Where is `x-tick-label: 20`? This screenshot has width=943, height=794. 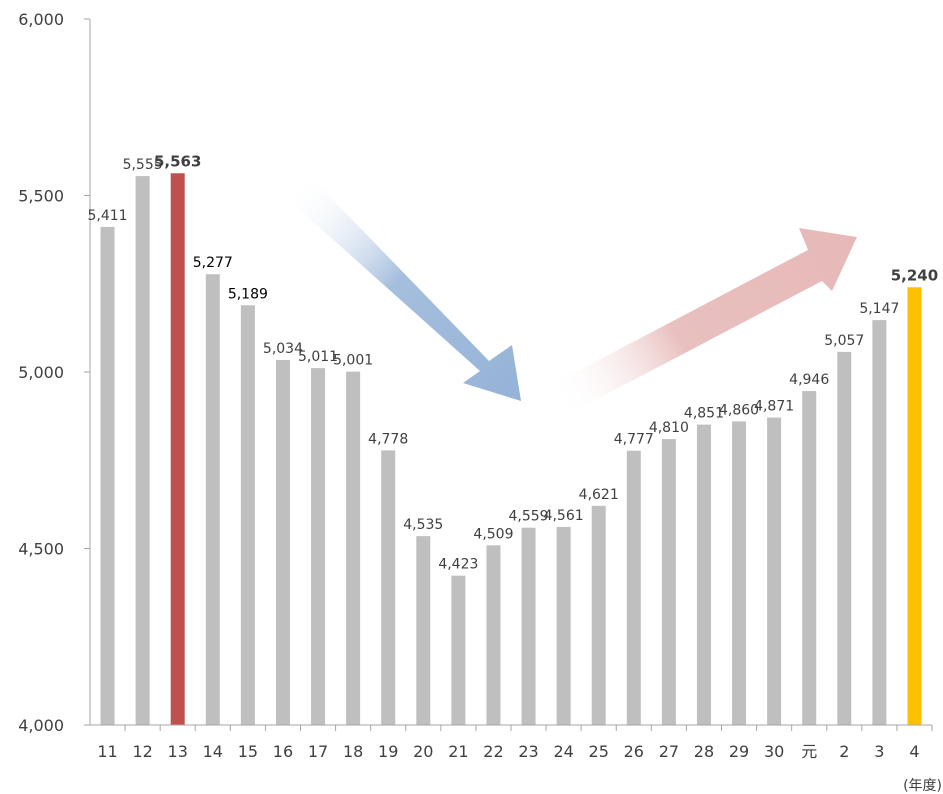
x-tick-label: 20 is located at coordinates (423, 751).